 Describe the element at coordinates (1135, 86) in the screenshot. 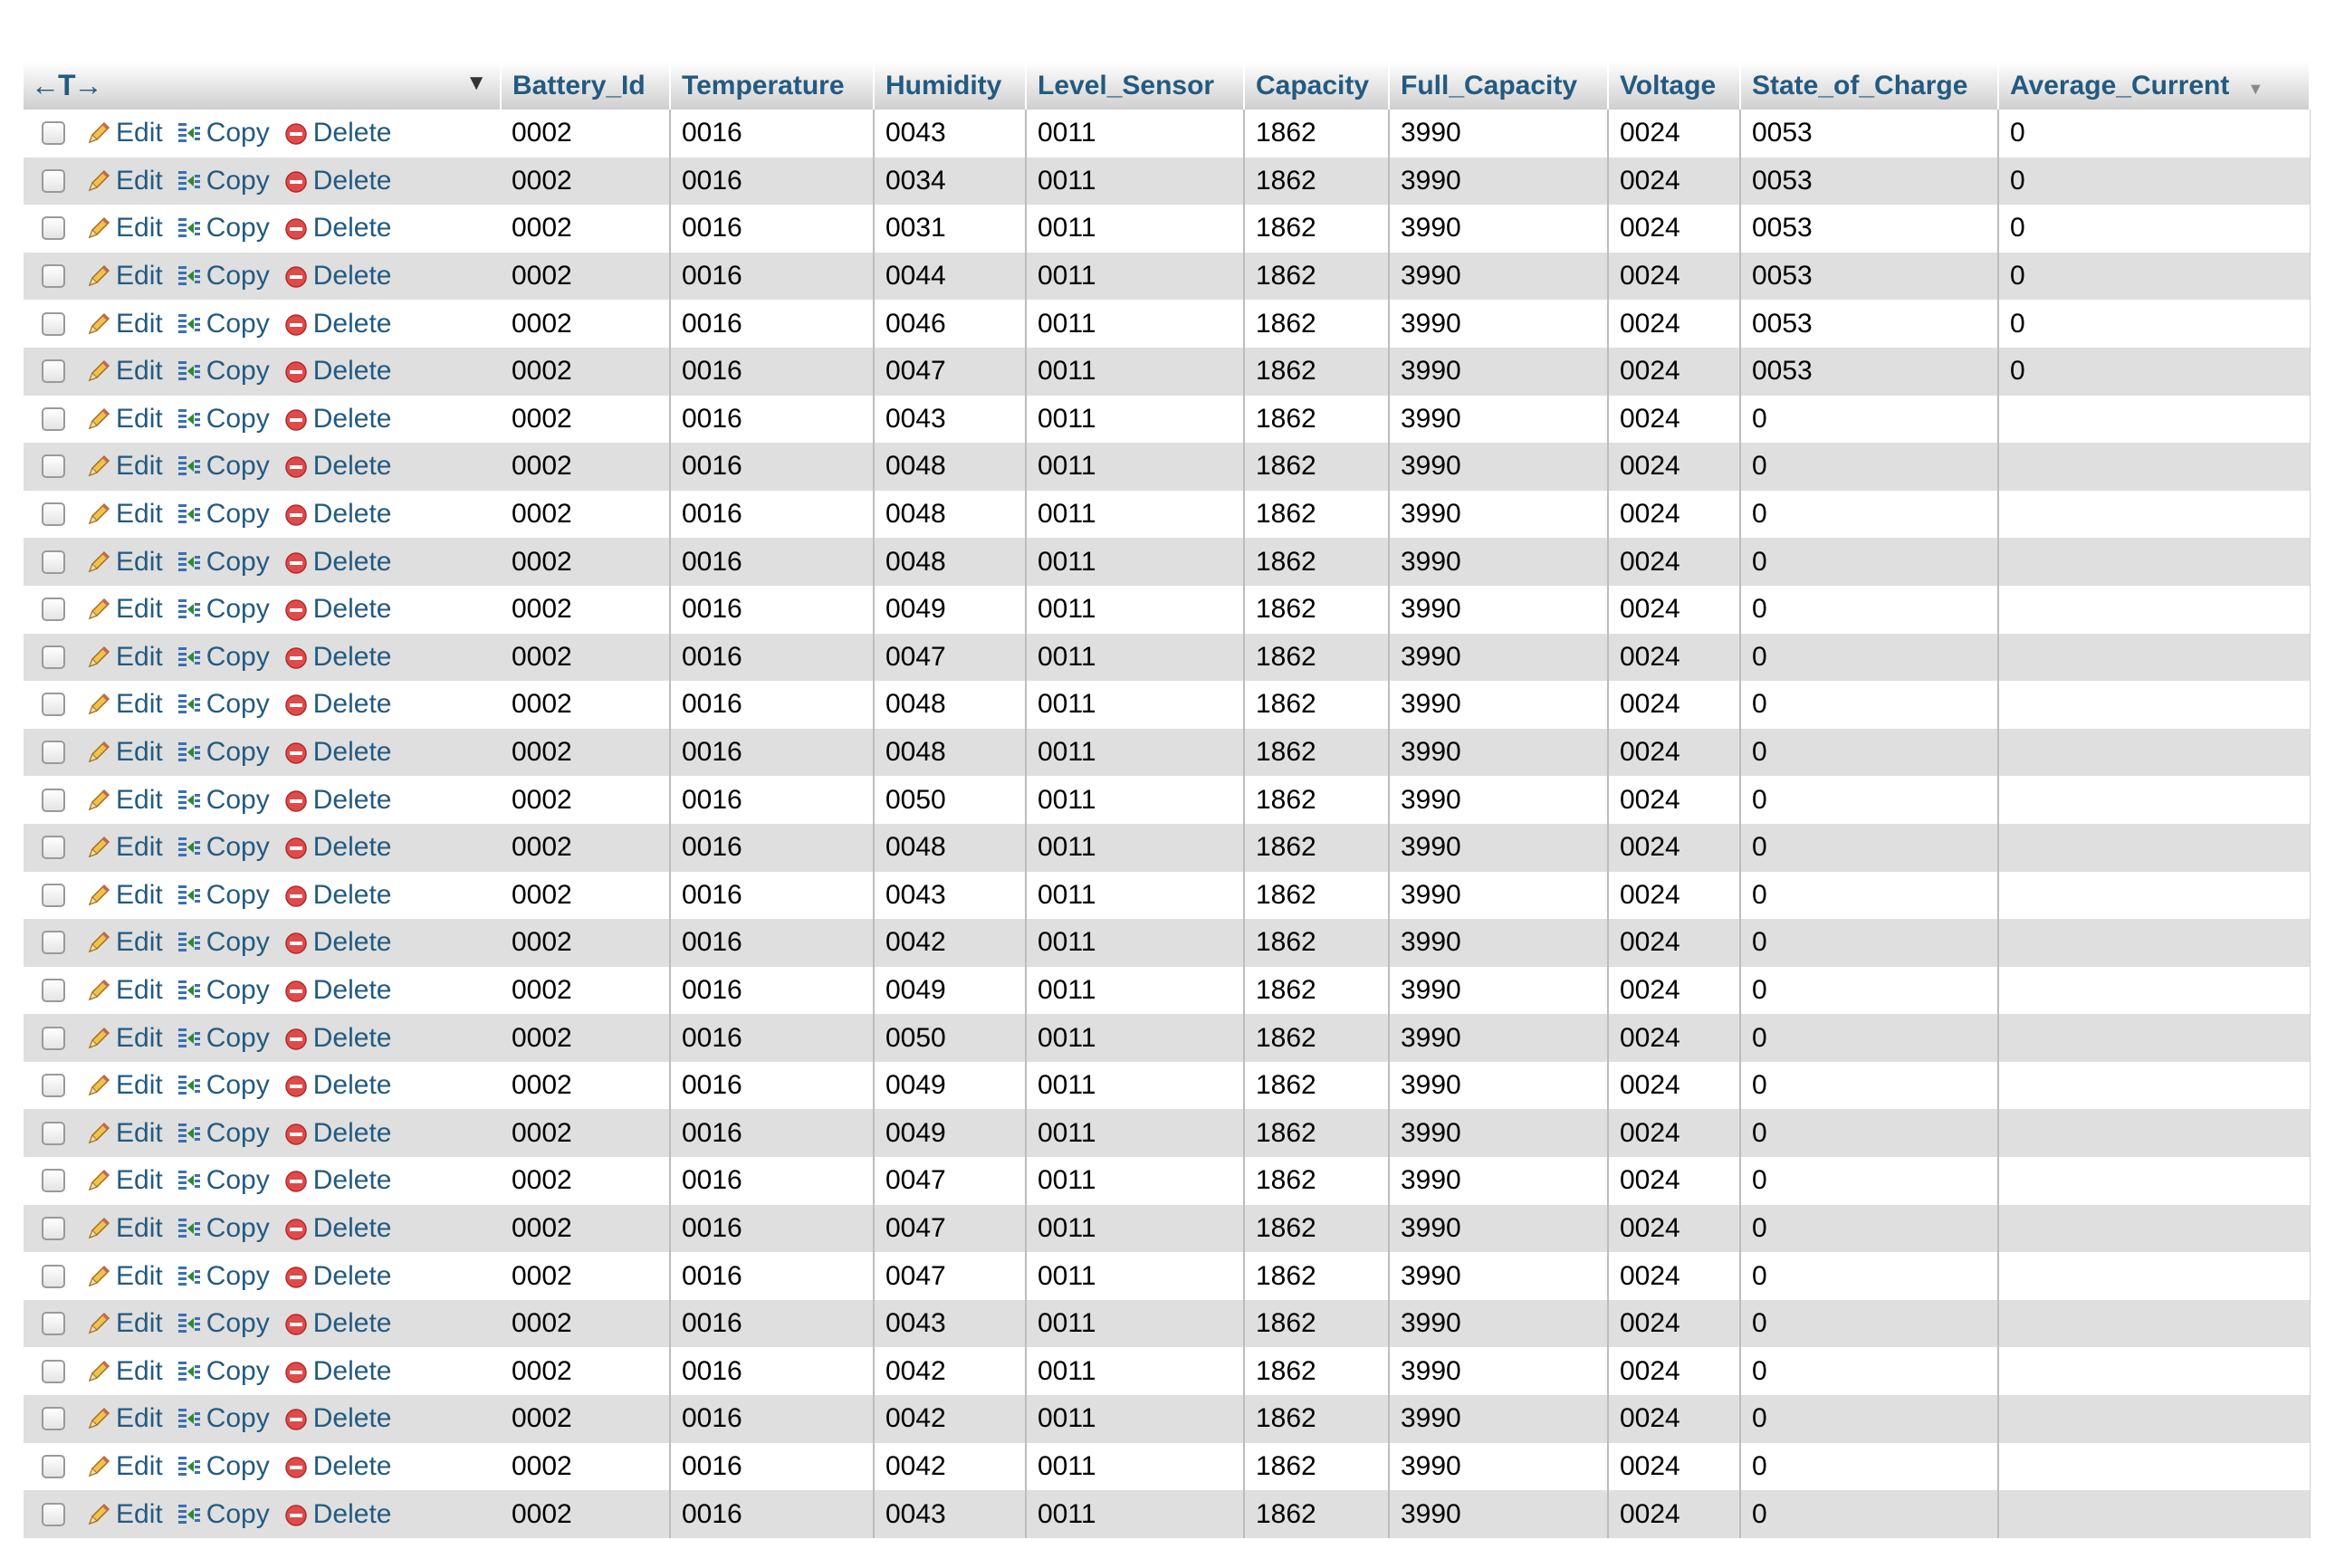

I see `column-header-level-sensor: Level_Sensor` at that location.